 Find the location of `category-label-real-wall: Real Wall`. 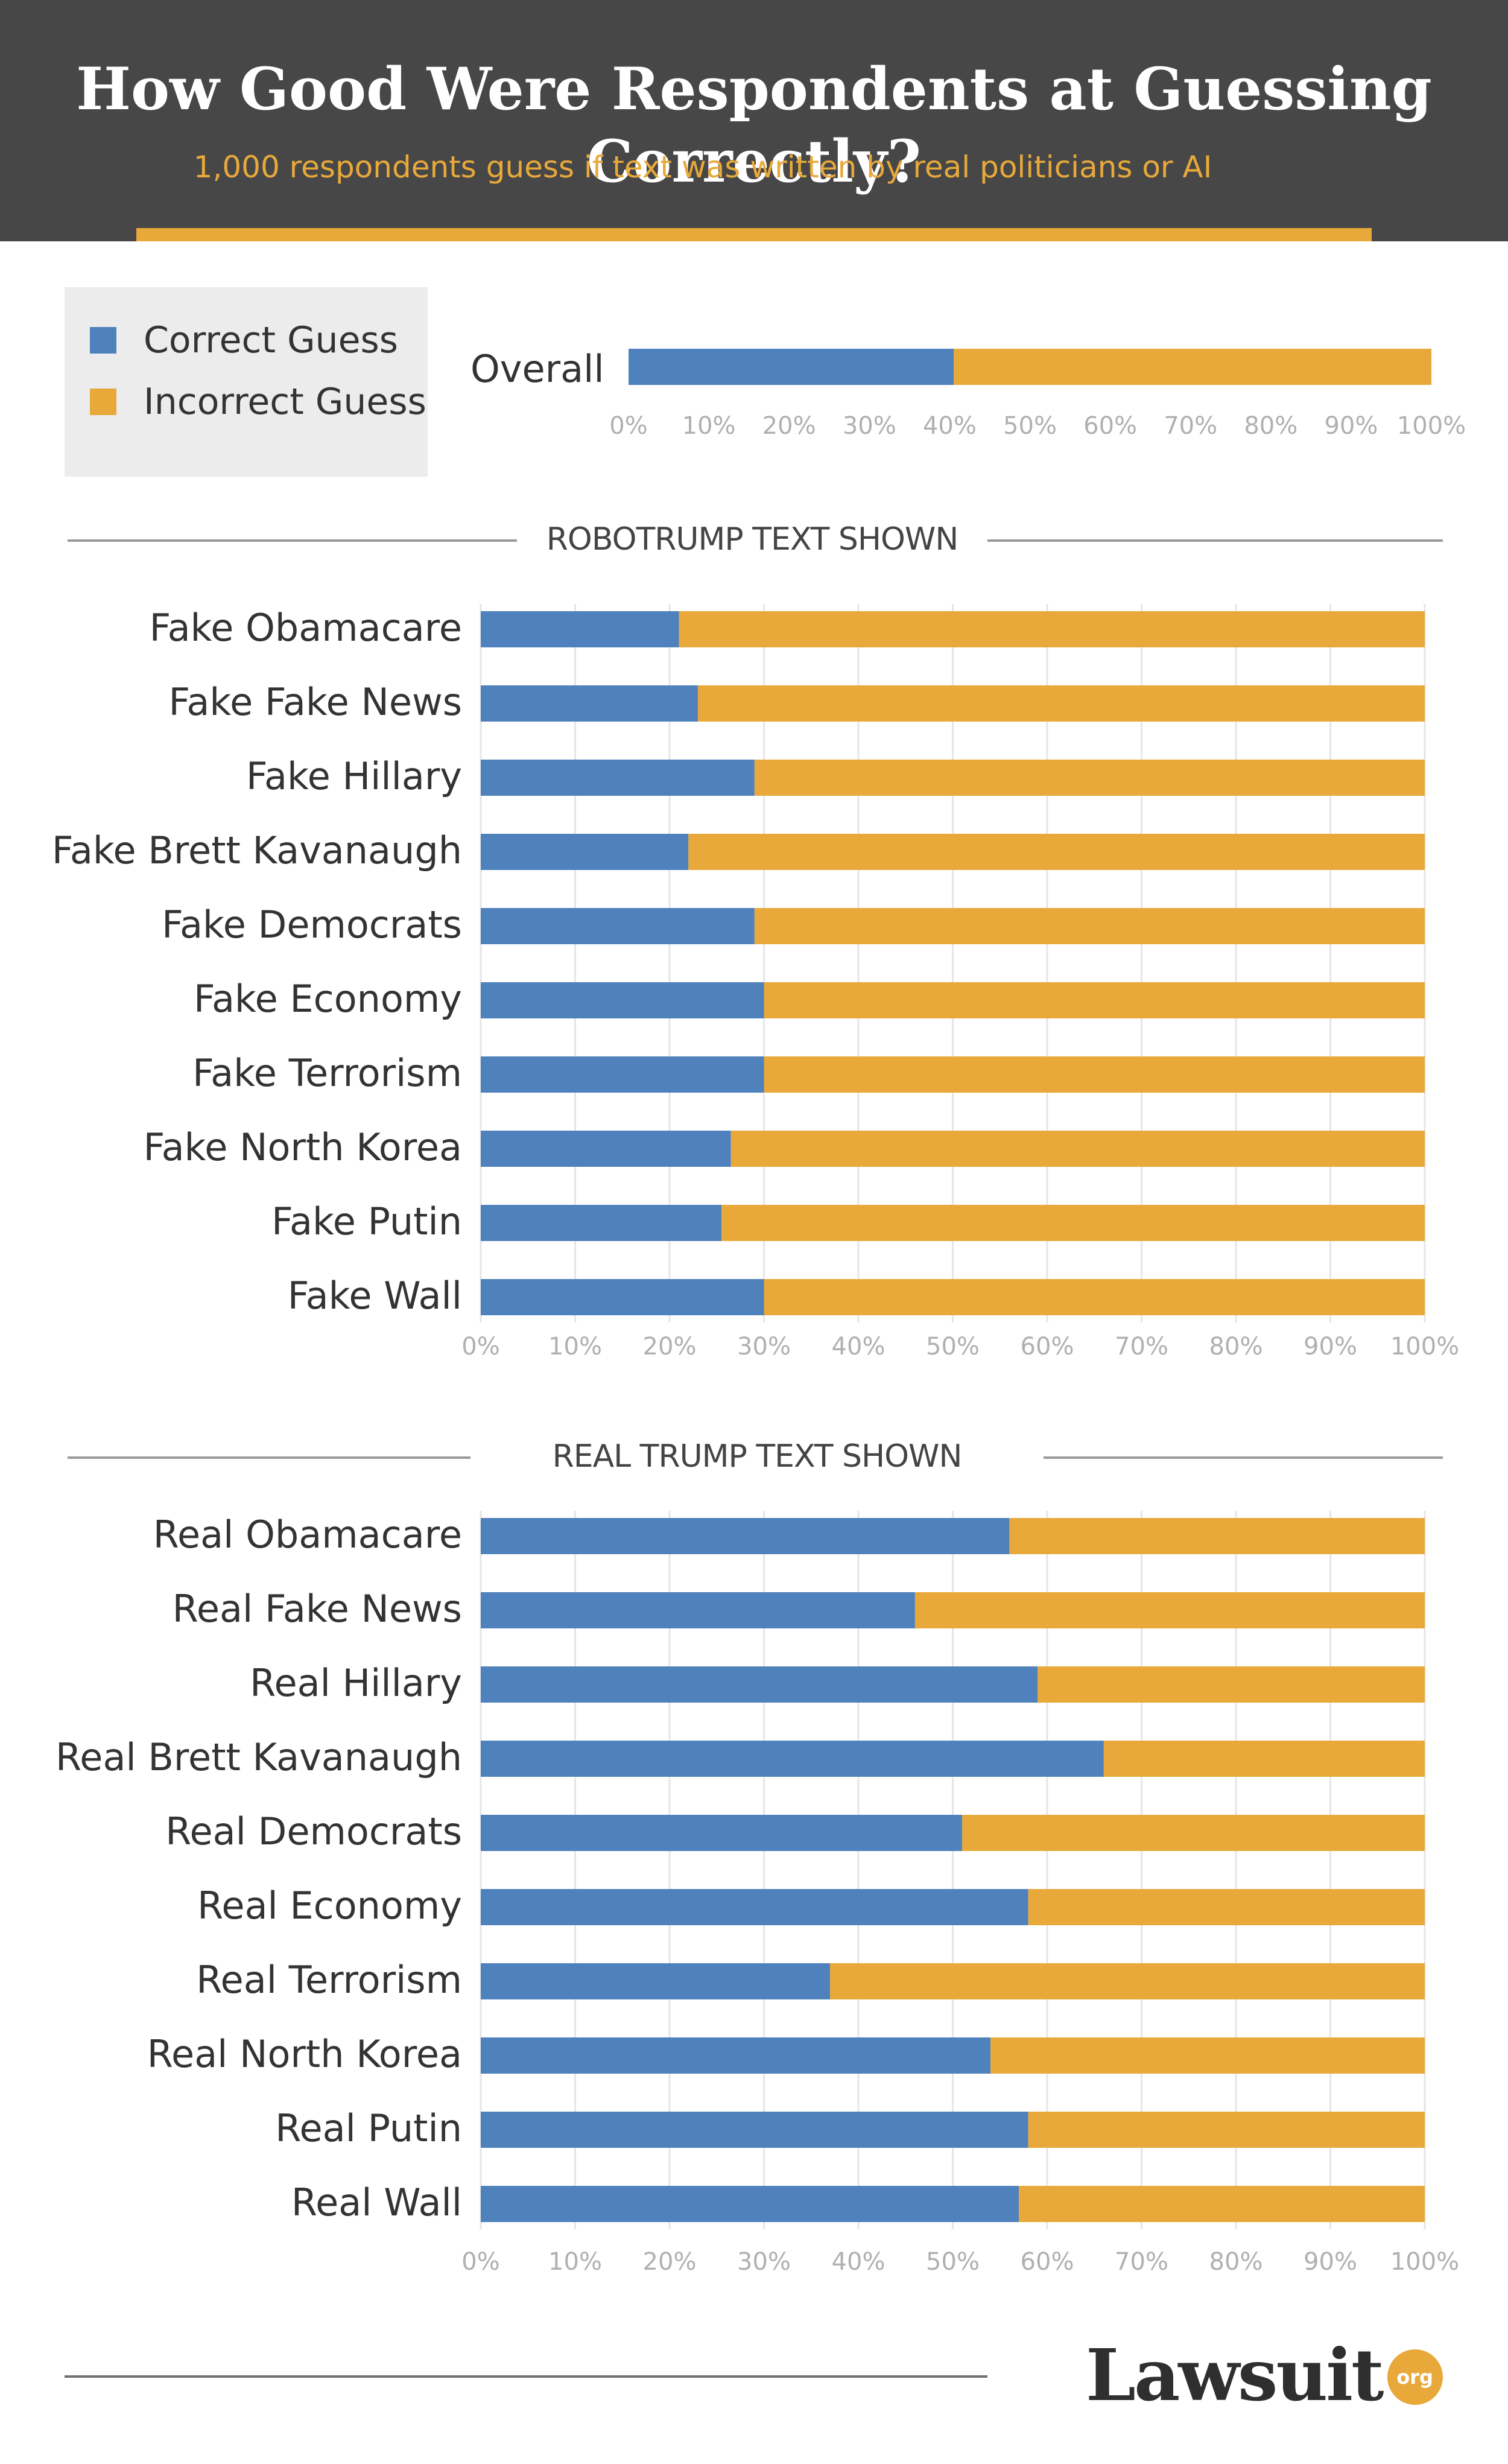

category-label-real-wall: Real Wall is located at coordinates (376, 2202).